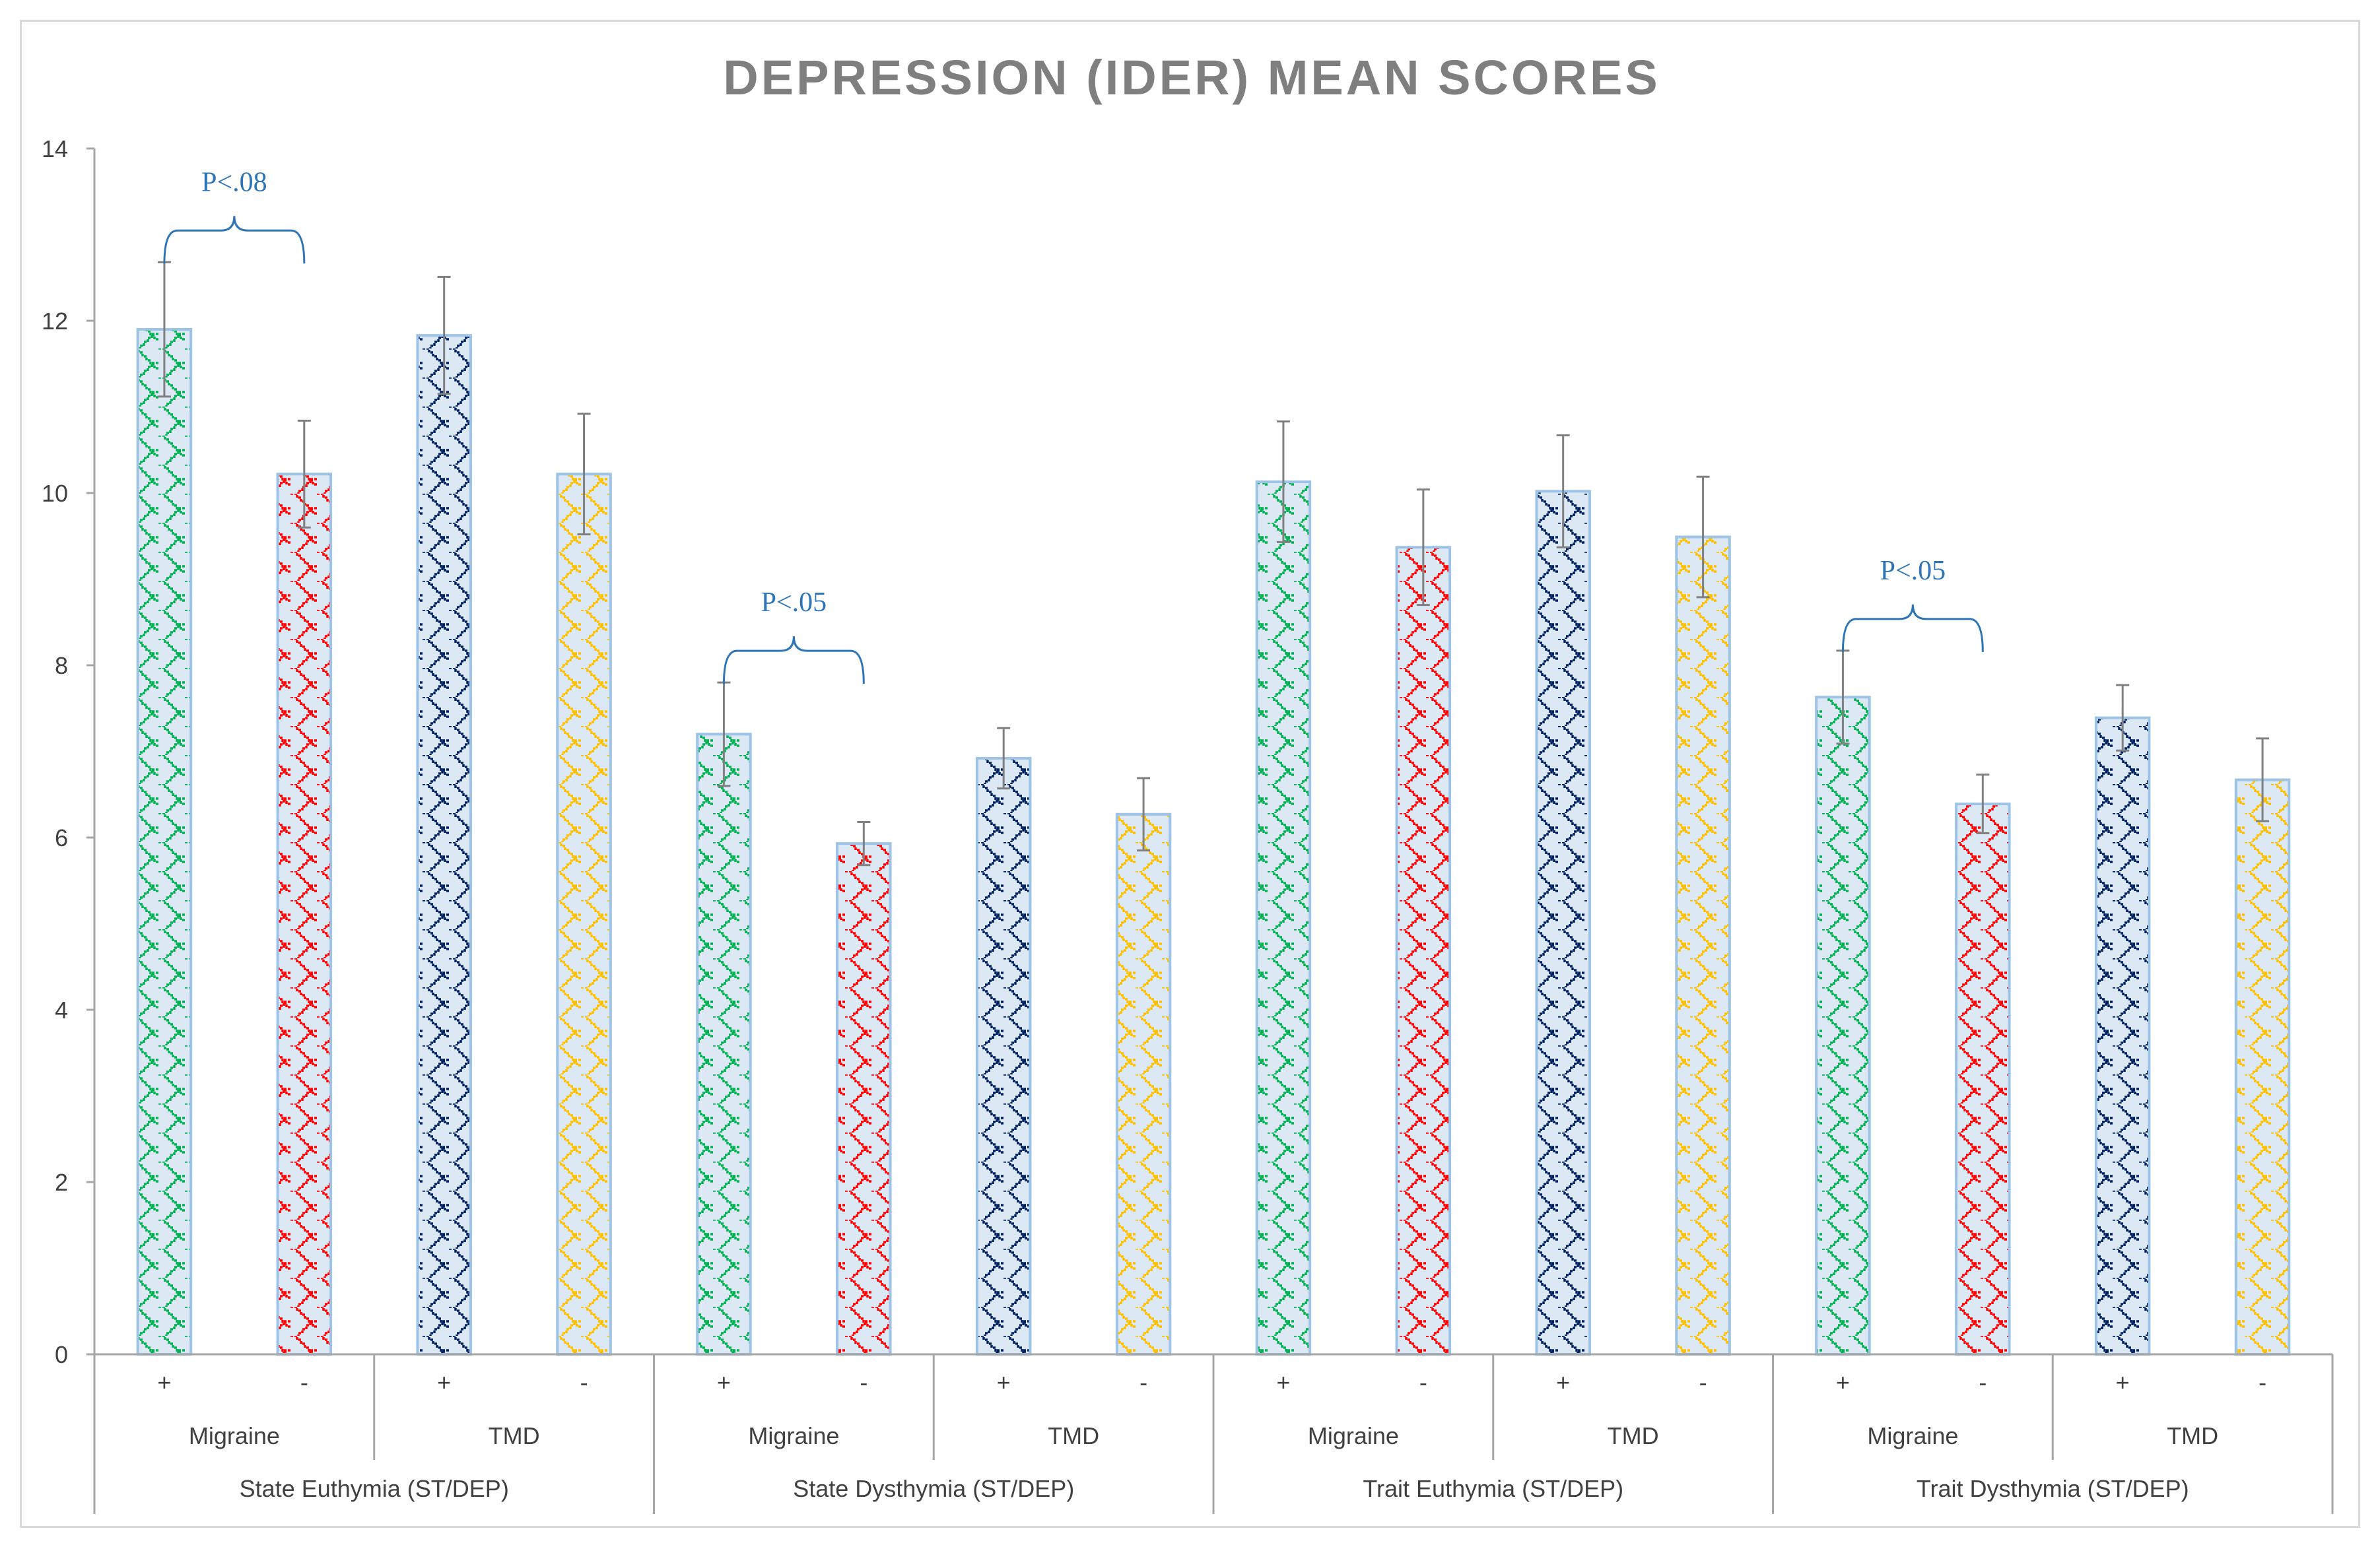  Describe the element at coordinates (55, 321) in the screenshot. I see `y-tick-label: 12` at that location.